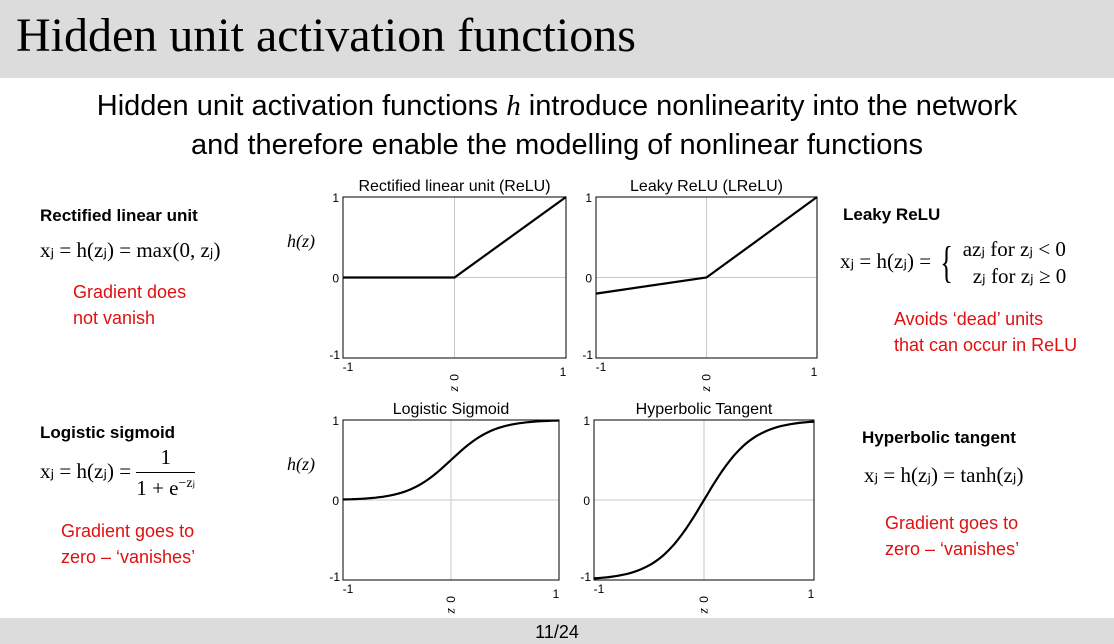  Describe the element at coordinates (129, 305) in the screenshot. I see `relu-note: Gradient does not vanish` at that location.